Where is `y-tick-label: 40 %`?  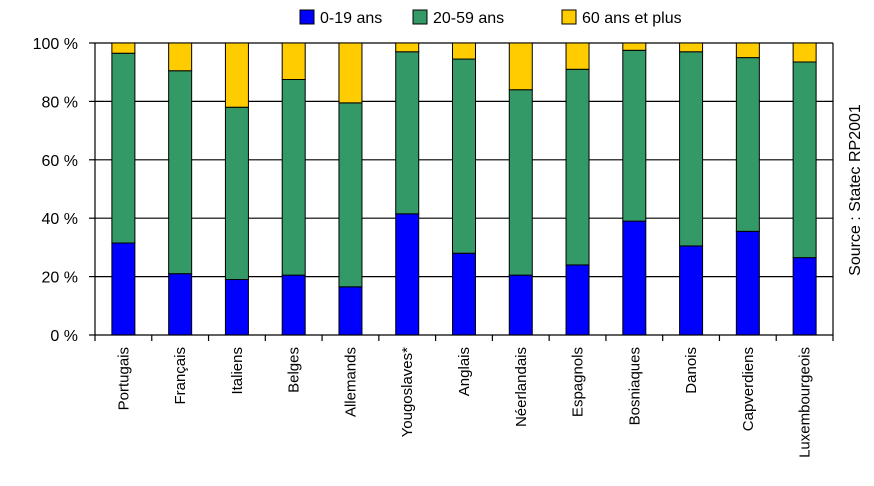
y-tick-label: 40 % is located at coordinates (60, 219).